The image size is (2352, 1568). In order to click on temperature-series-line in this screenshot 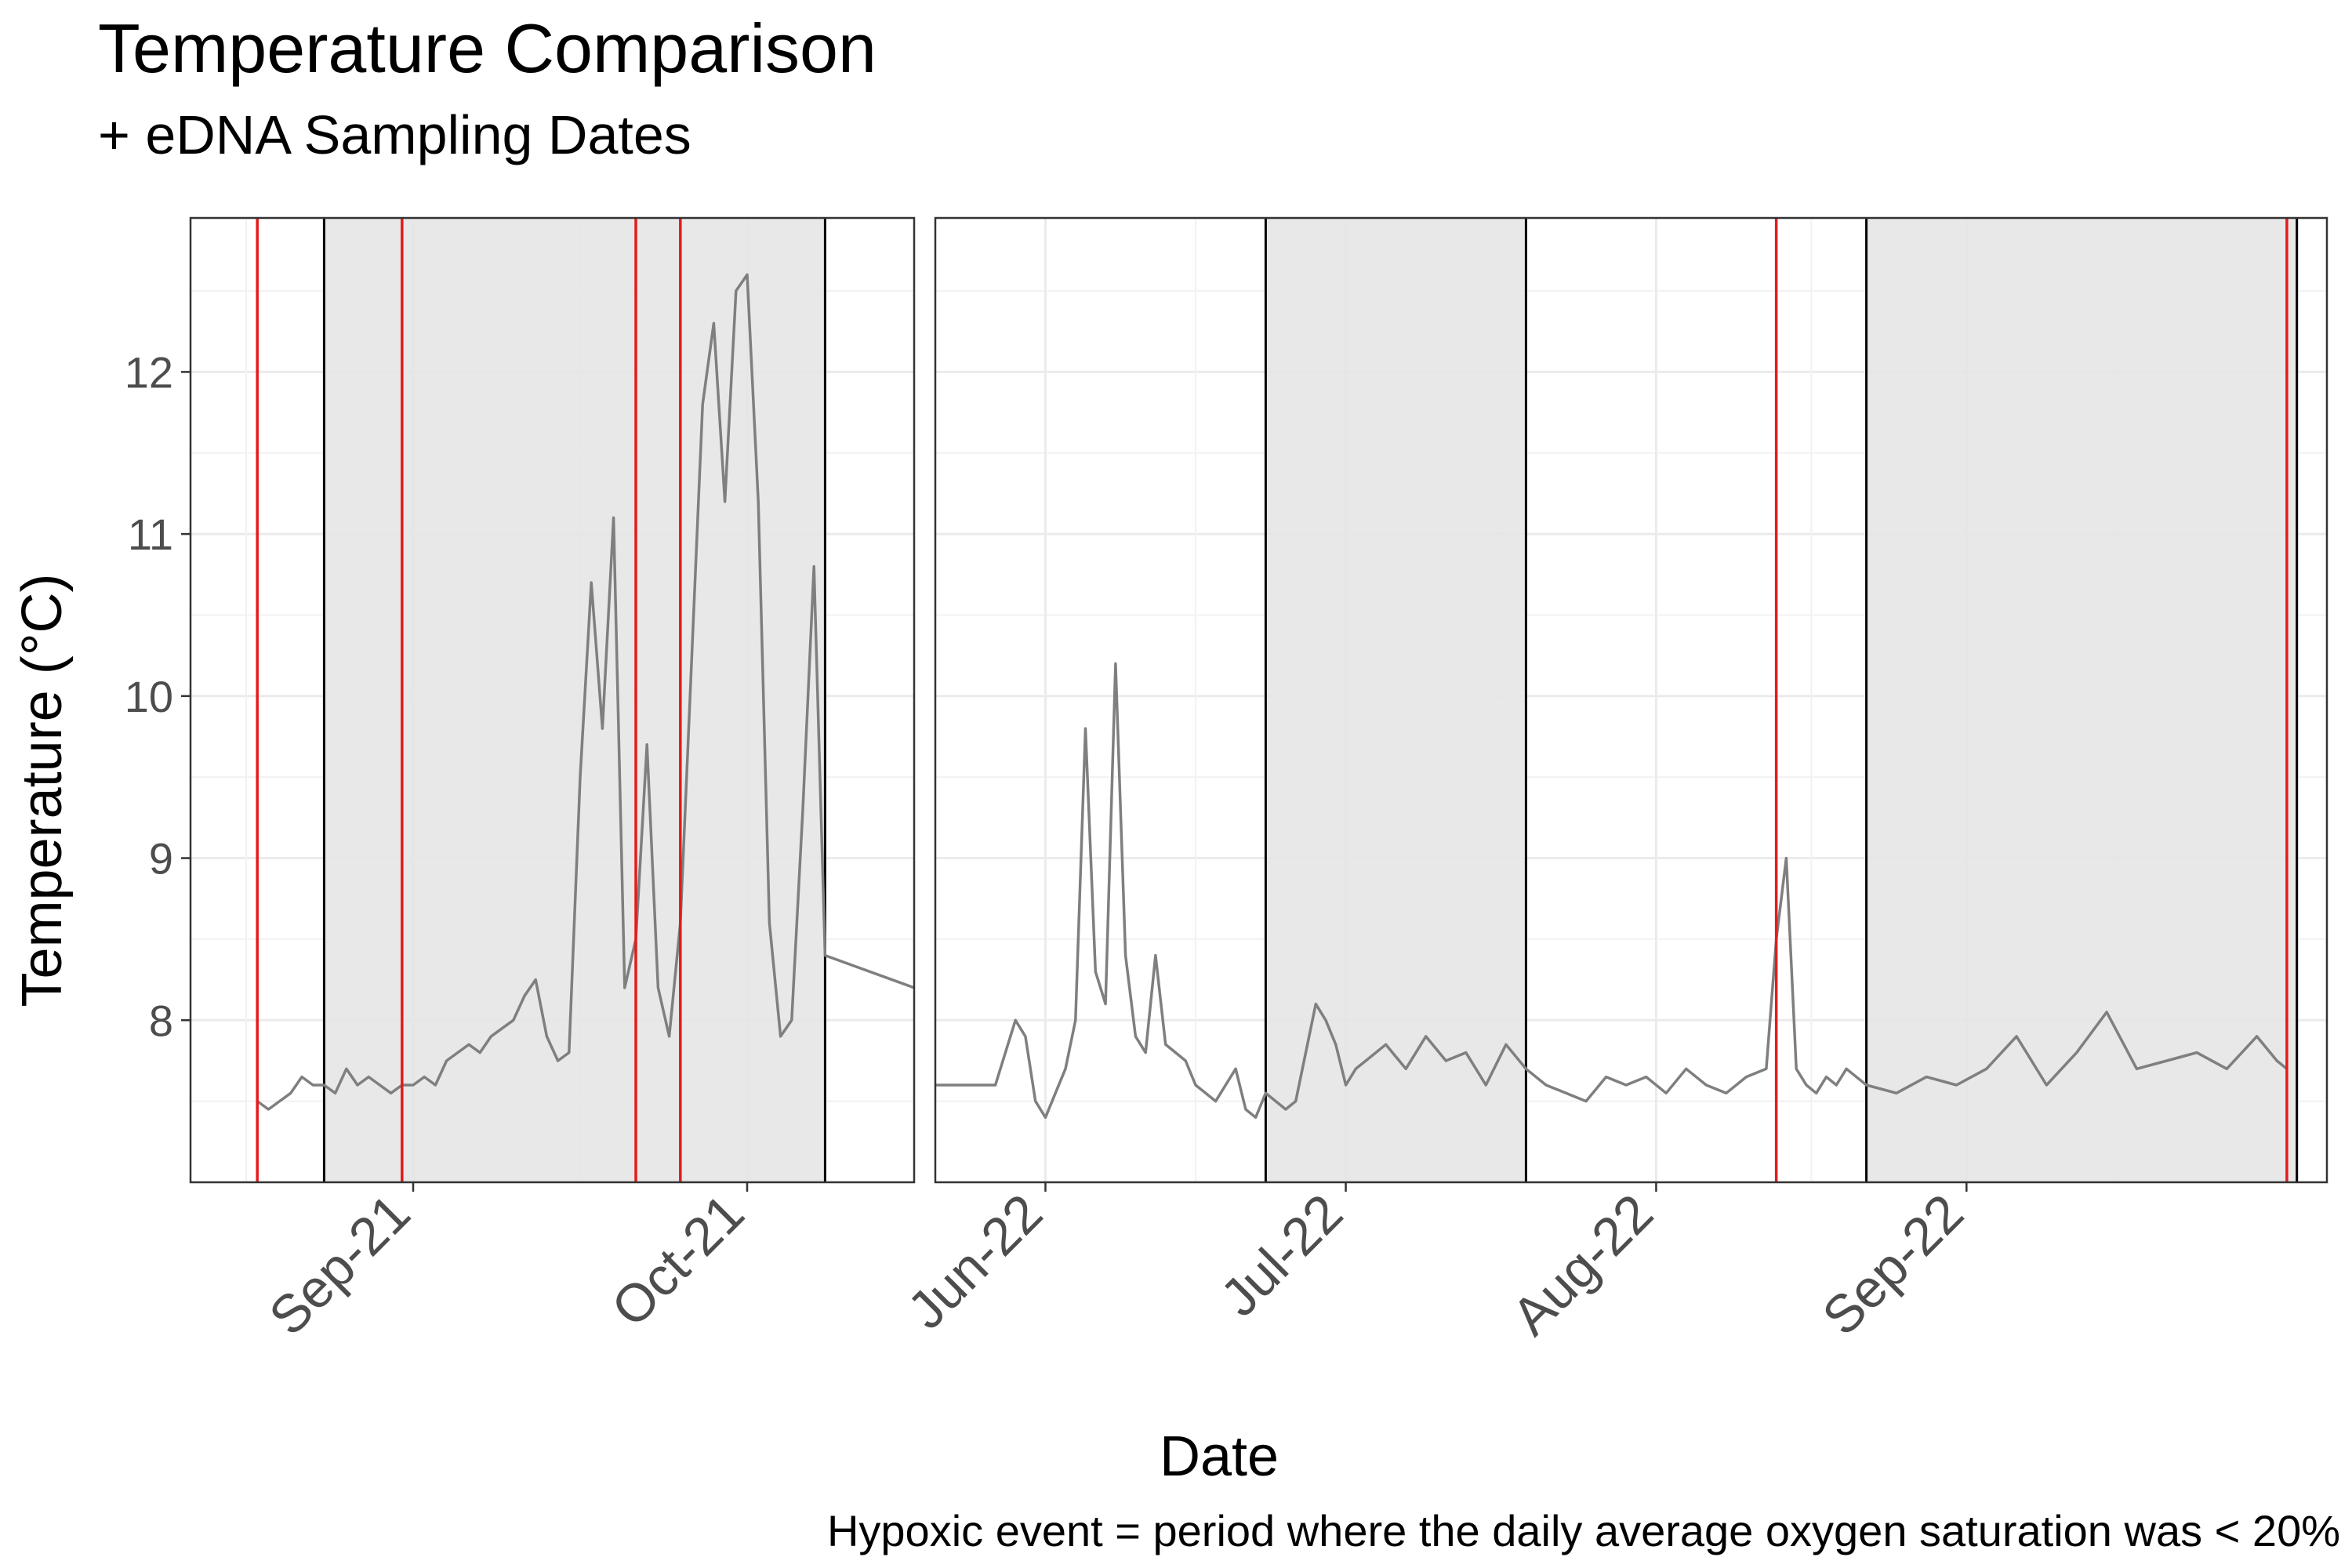, I will do `click(585, 692)`.